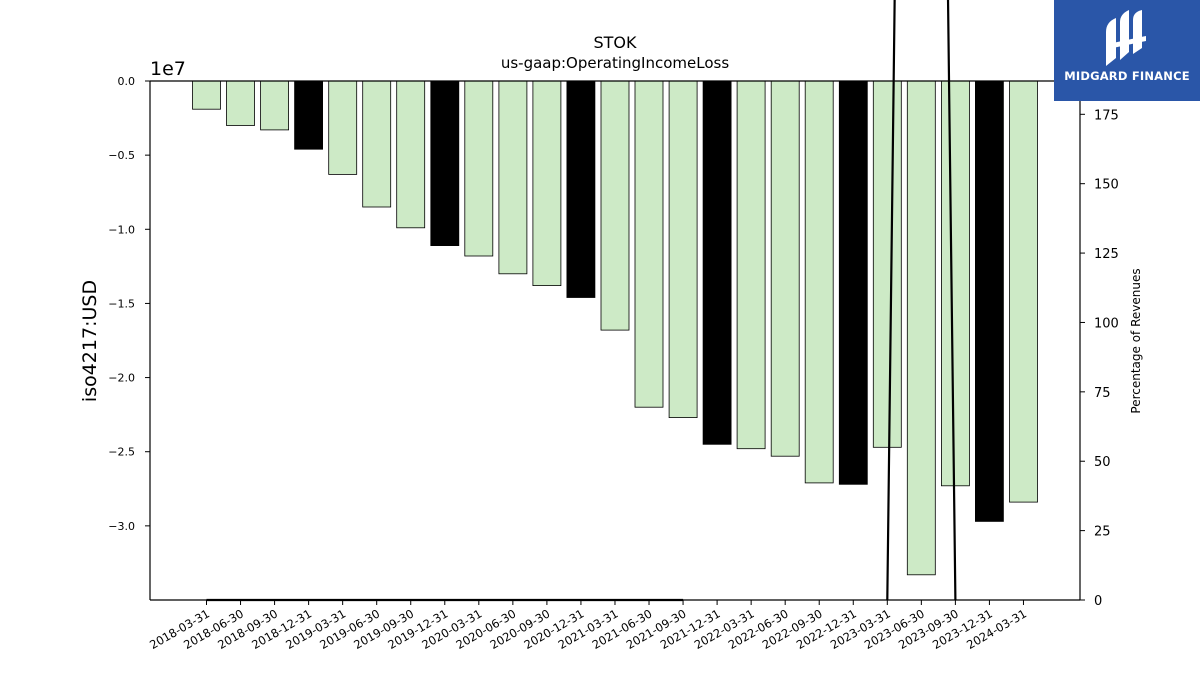  Describe the element at coordinates (1106, 254) in the screenshot. I see `y2-tick-label: 125` at that location.